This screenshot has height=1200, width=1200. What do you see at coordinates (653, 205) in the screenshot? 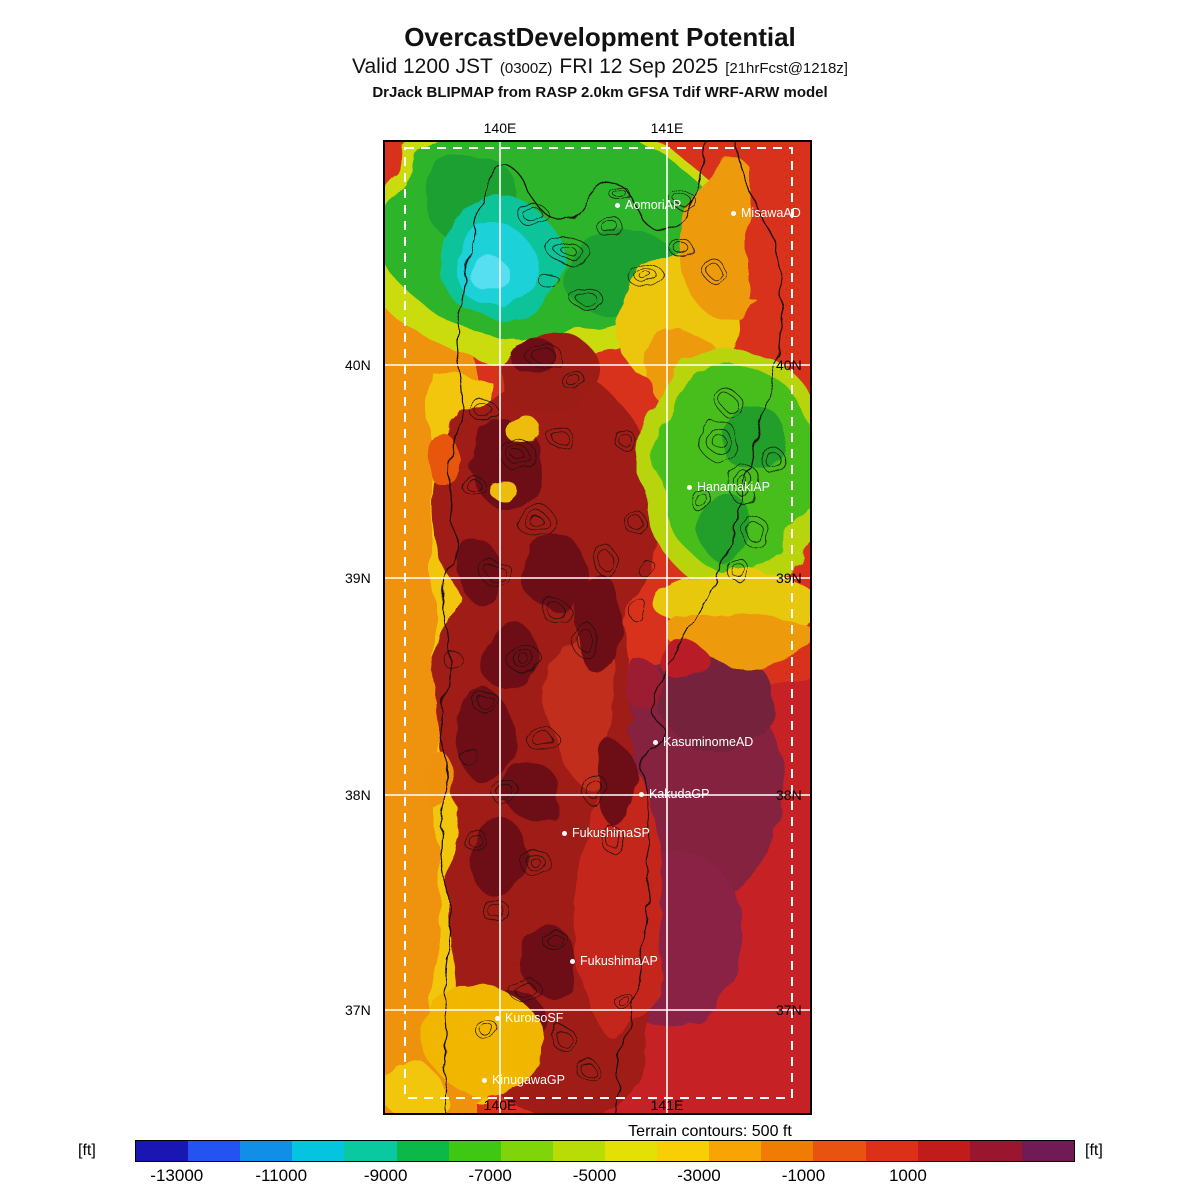
I see `station-label: AomoriAP` at bounding box center [653, 205].